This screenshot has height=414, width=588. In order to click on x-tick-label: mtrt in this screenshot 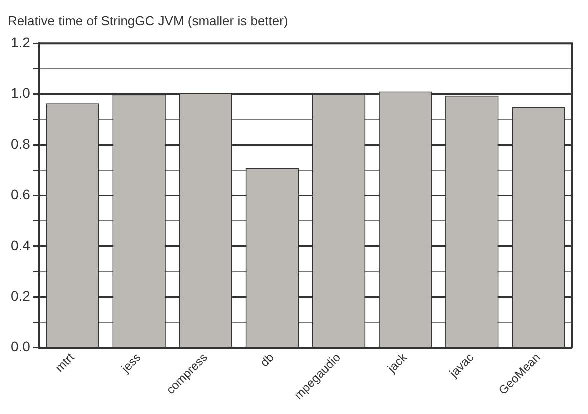, I will do `click(65, 362)`.